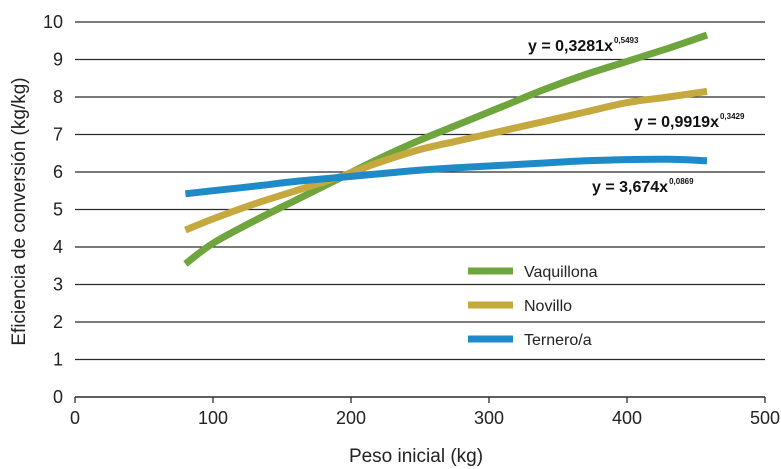 The width and height of the screenshot is (781, 469). Describe the element at coordinates (561, 272) in the screenshot. I see `legend-label-vaquillona: Vaquillona` at that location.